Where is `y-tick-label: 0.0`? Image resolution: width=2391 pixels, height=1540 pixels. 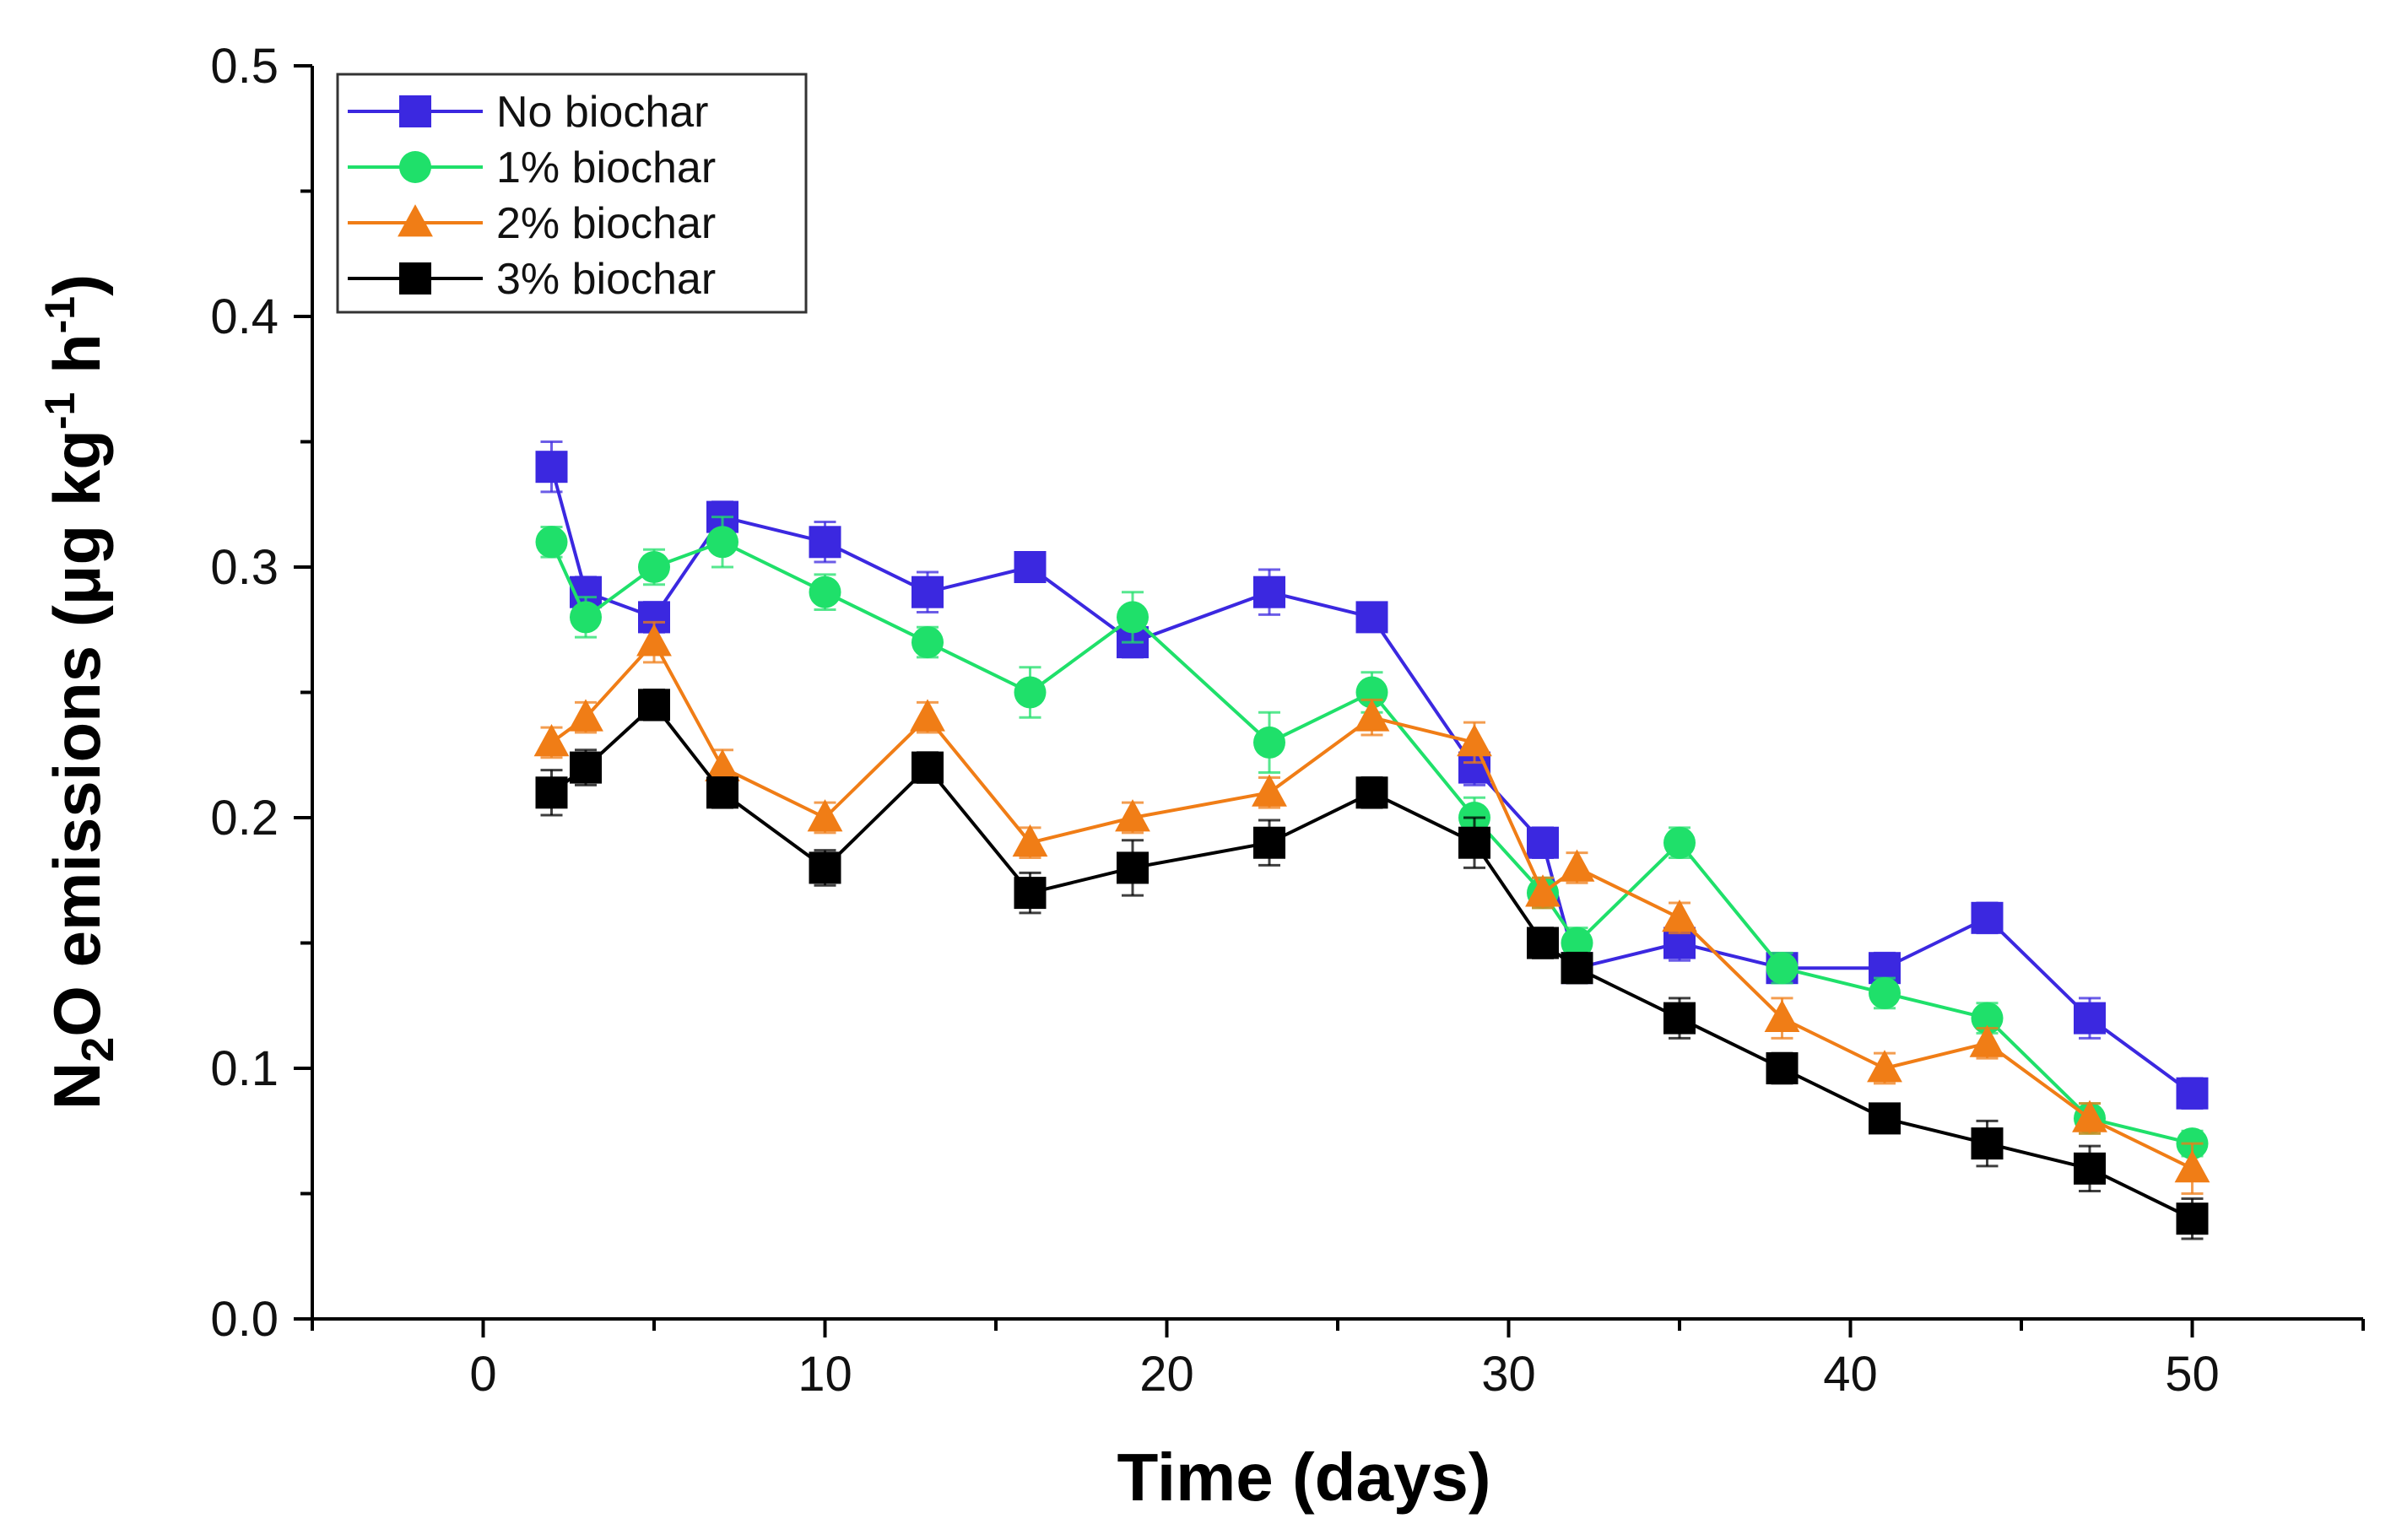
y-tick-label: 0.0 is located at coordinates (244, 1319).